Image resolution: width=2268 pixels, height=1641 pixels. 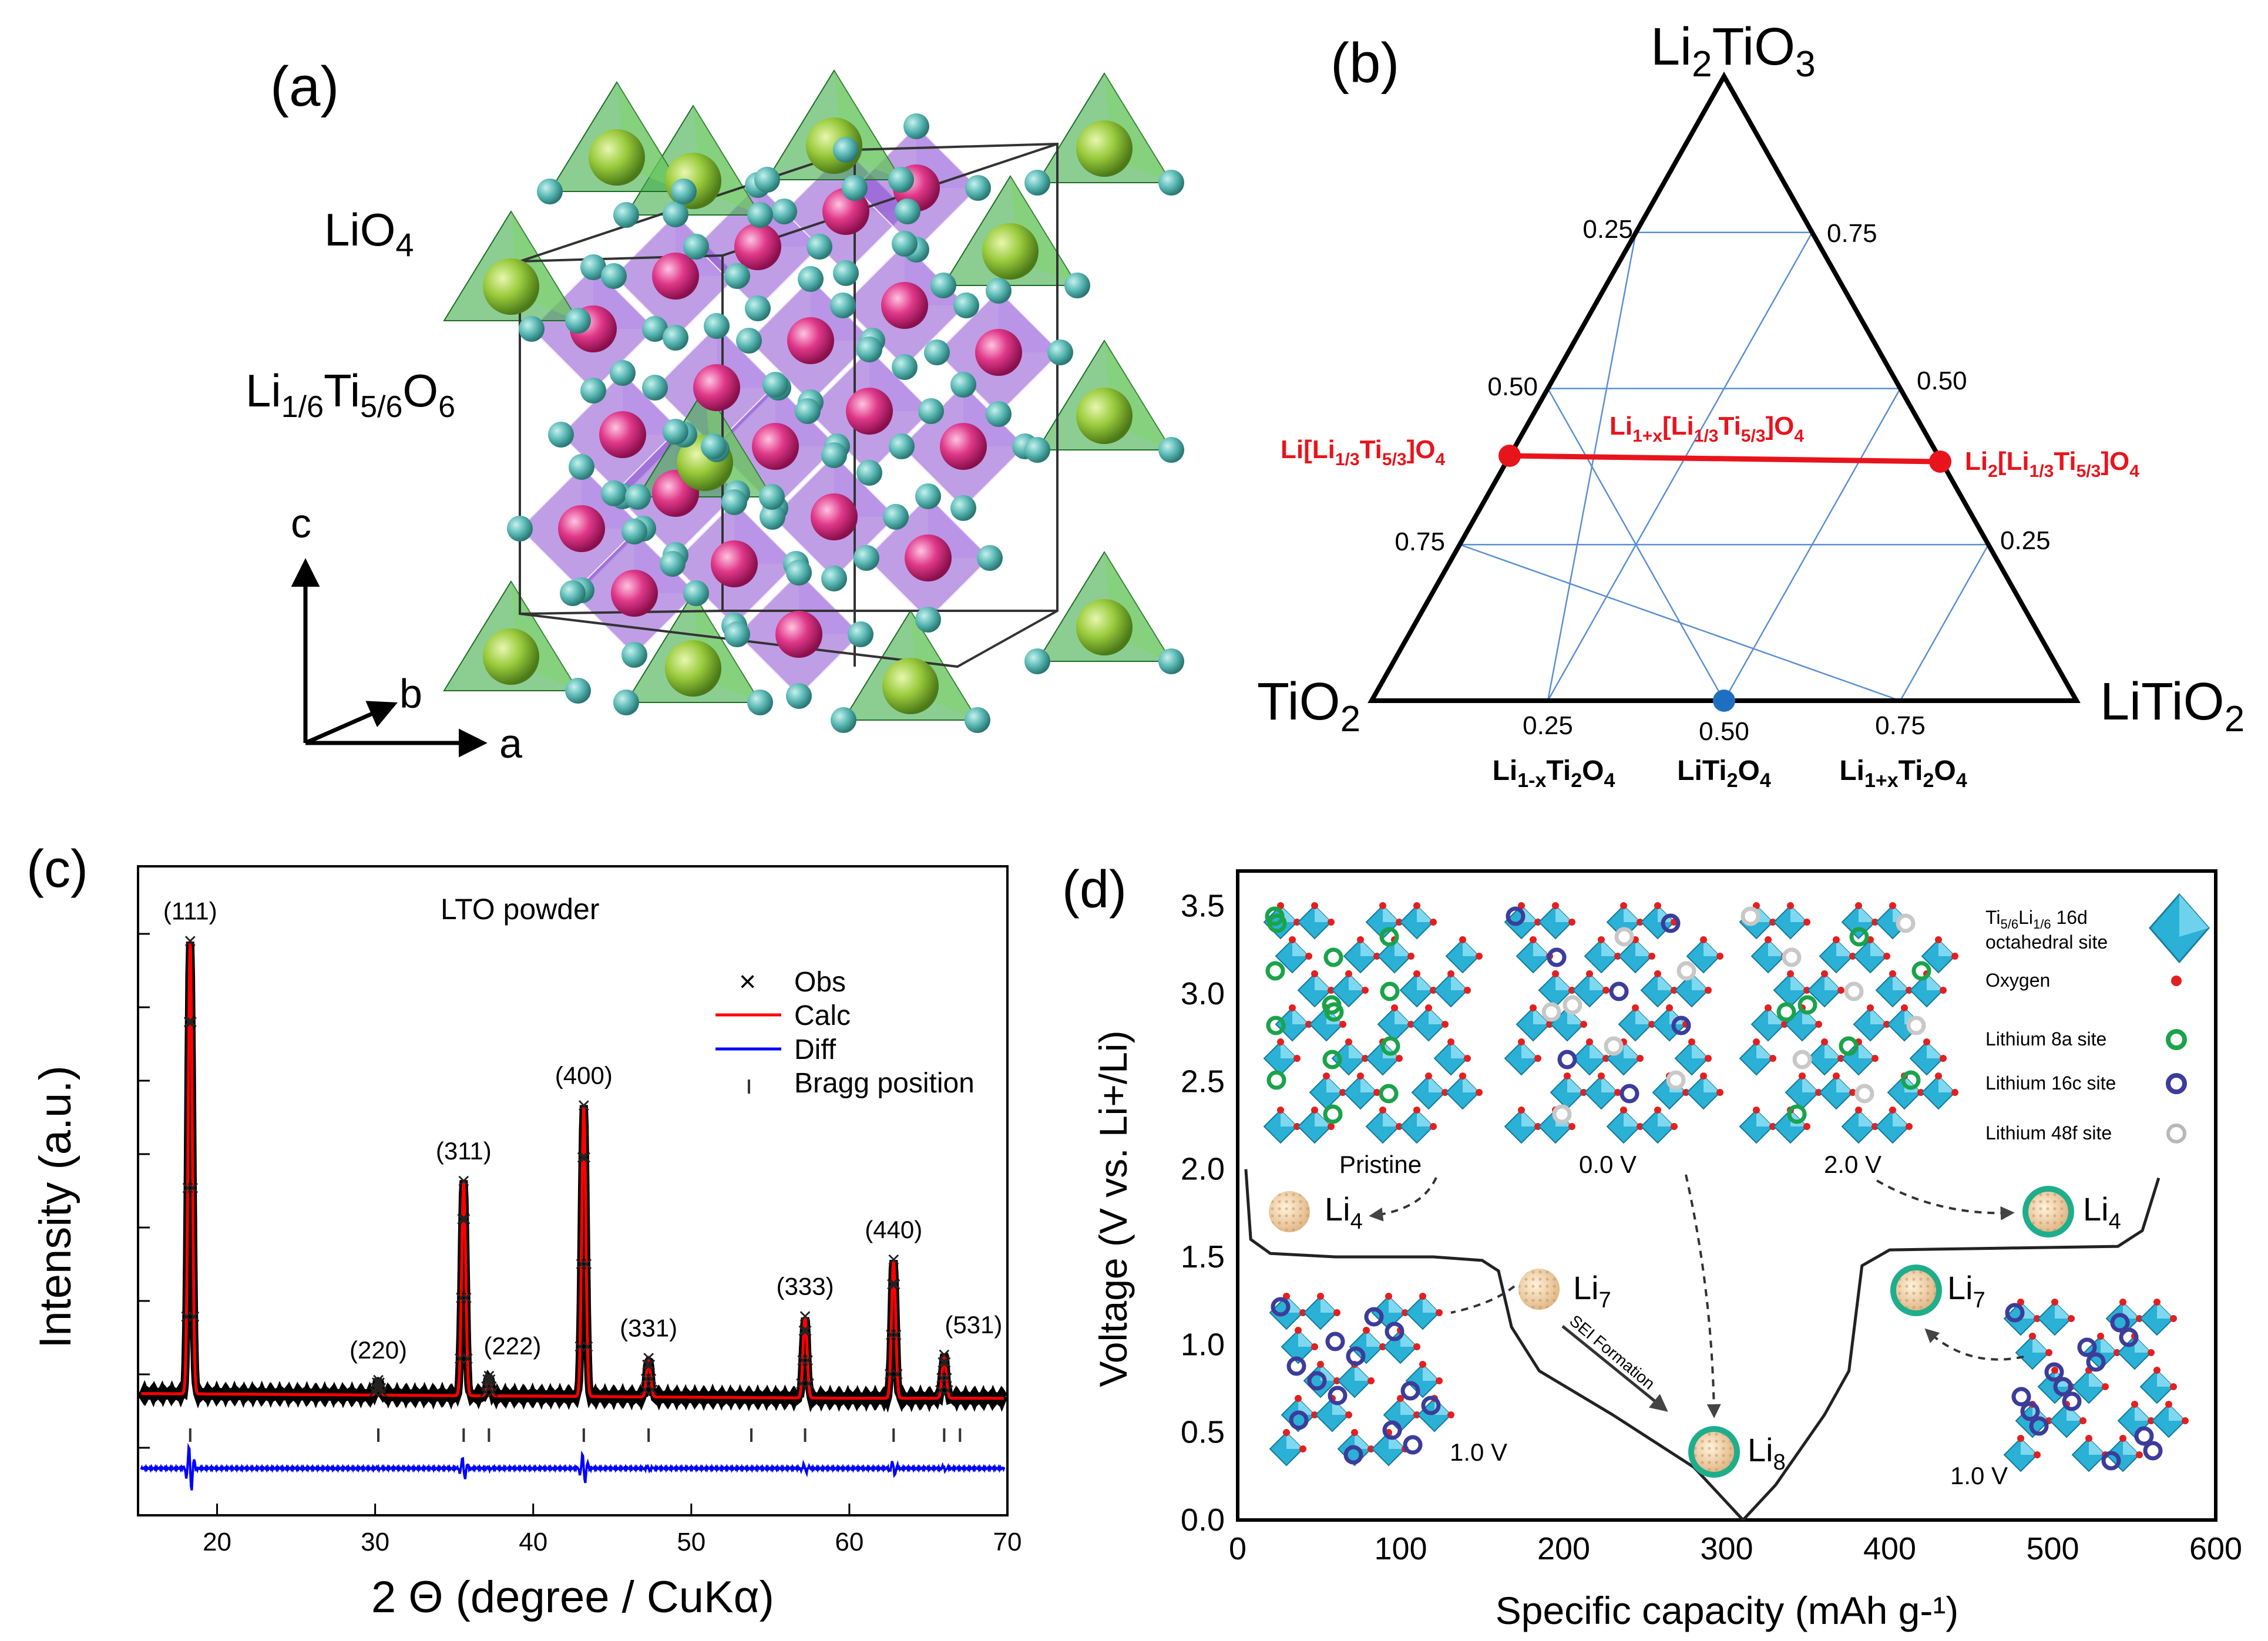 I want to click on compound-liti2o4: LiTi2O4, so click(x=1724, y=773).